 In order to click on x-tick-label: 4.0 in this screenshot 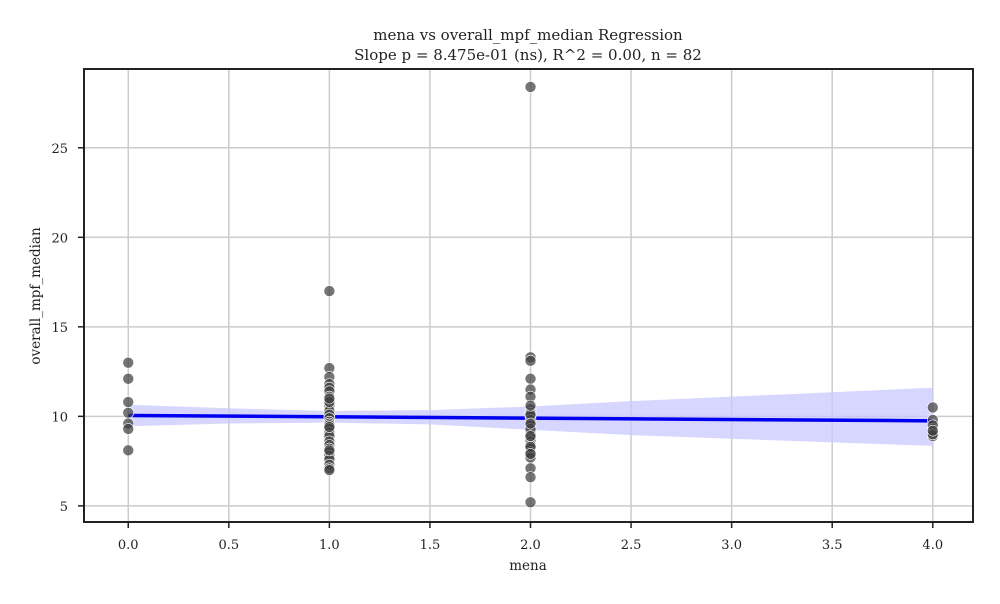, I will do `click(932, 545)`.